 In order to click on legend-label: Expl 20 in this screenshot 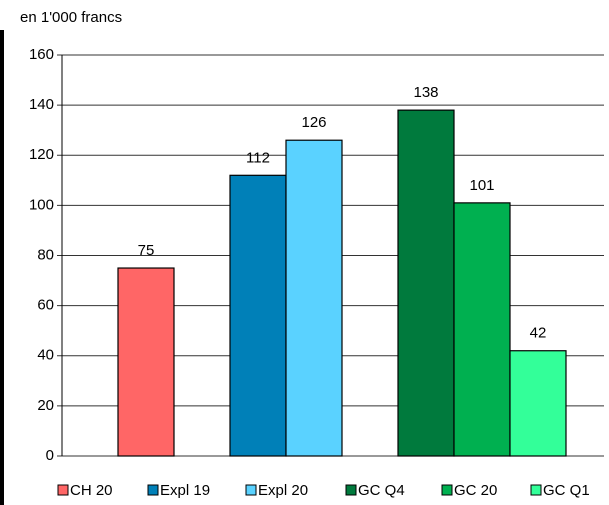, I will do `click(283, 490)`.